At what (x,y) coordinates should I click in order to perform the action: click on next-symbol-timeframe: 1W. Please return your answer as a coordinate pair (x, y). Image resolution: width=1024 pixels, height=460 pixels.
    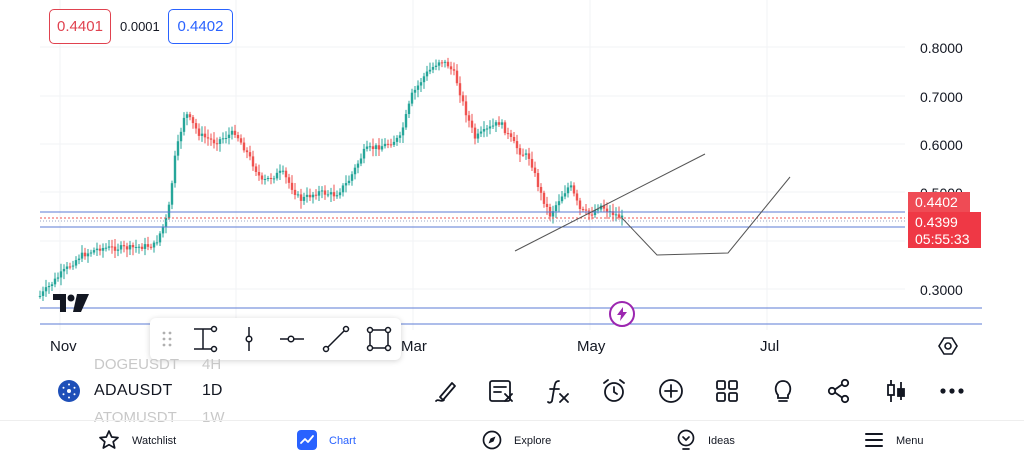
    Looking at the image, I should click on (213, 417).